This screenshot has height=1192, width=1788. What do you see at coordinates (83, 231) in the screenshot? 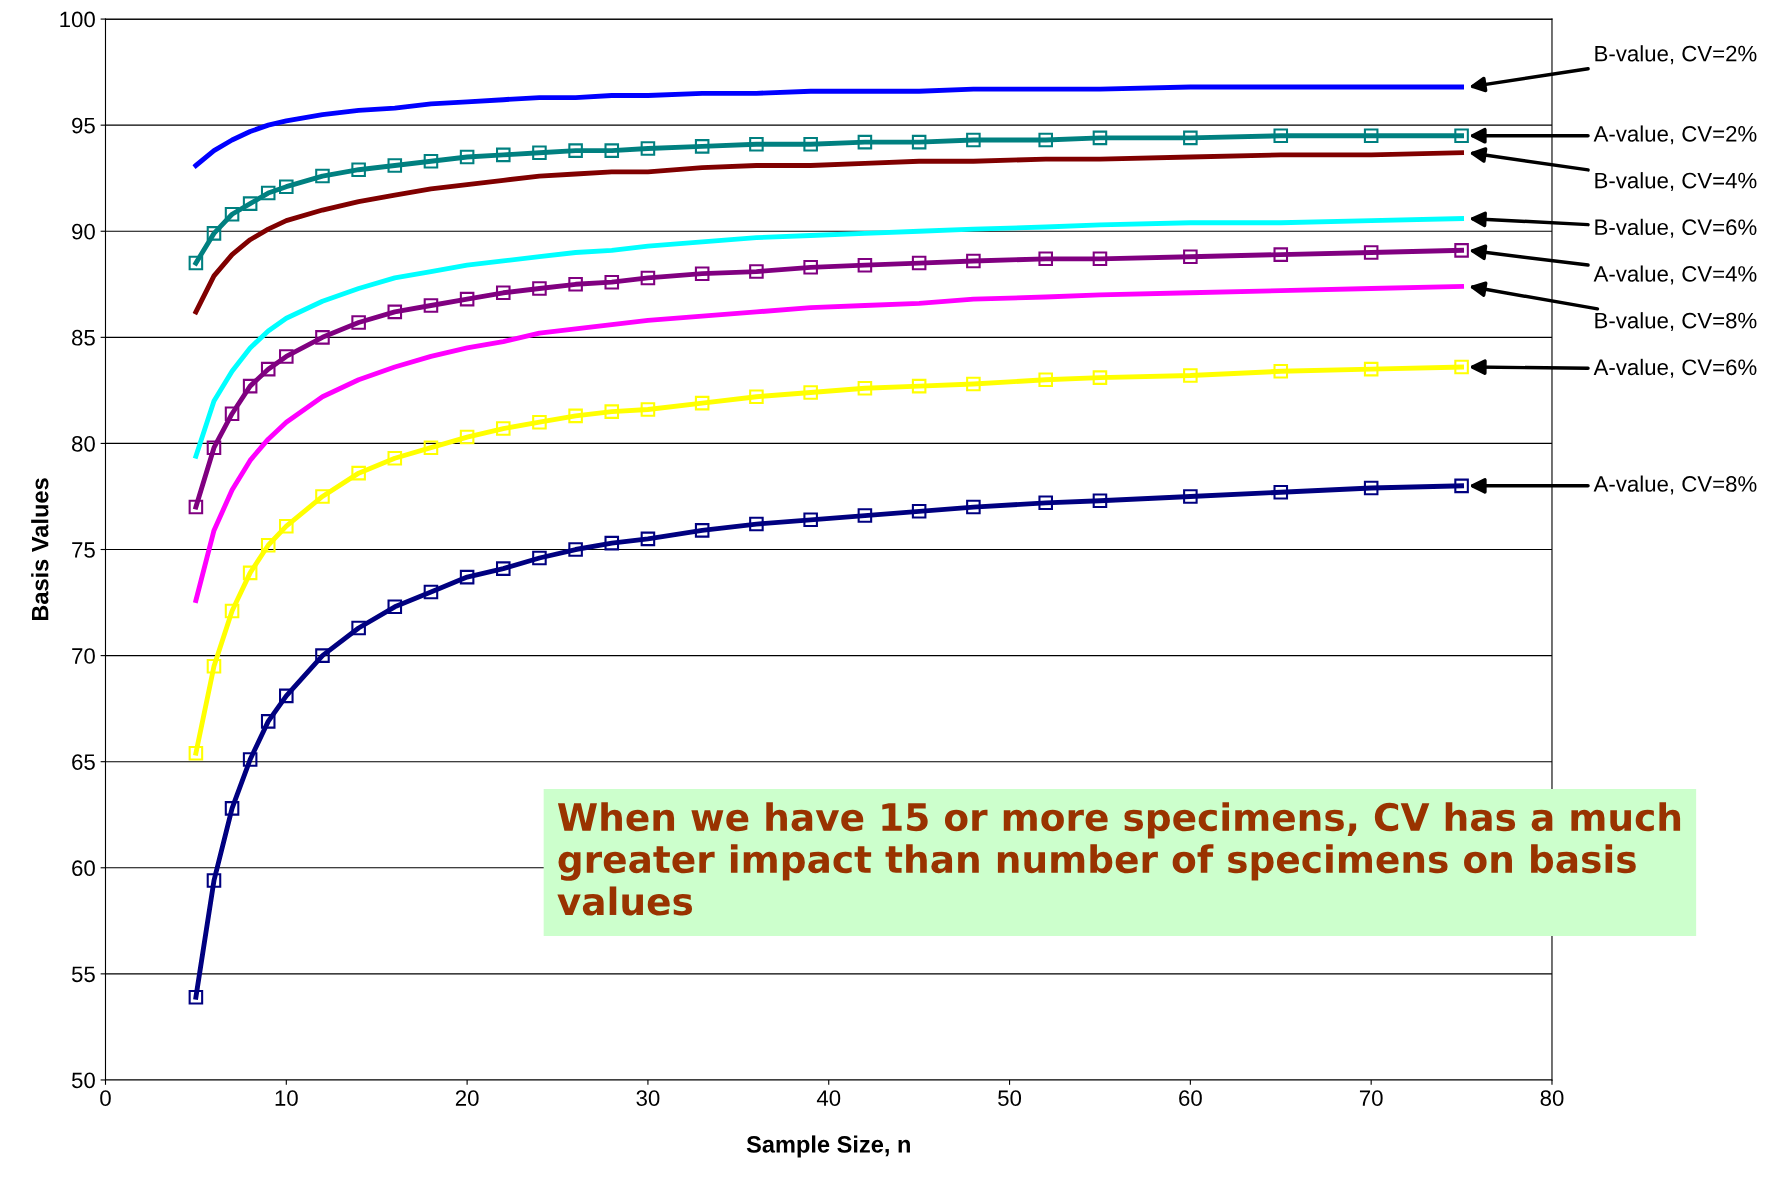
I see `y-tick-label: 90` at bounding box center [83, 231].